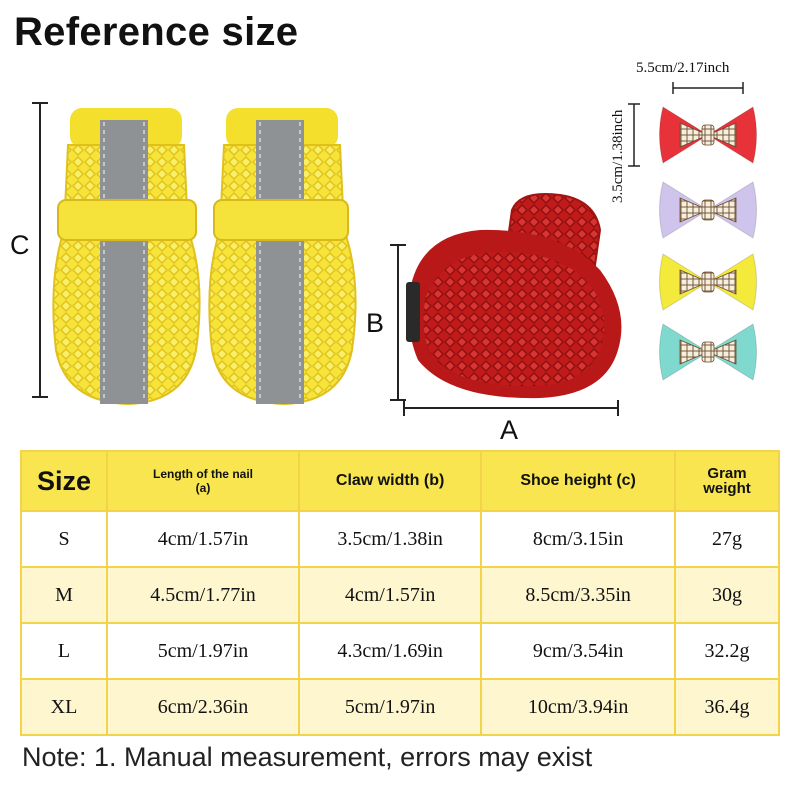 Image resolution: width=800 pixels, height=800 pixels. Describe the element at coordinates (203, 595) in the screenshot. I see `cell-nail: 4.5cm/1.77in` at that location.